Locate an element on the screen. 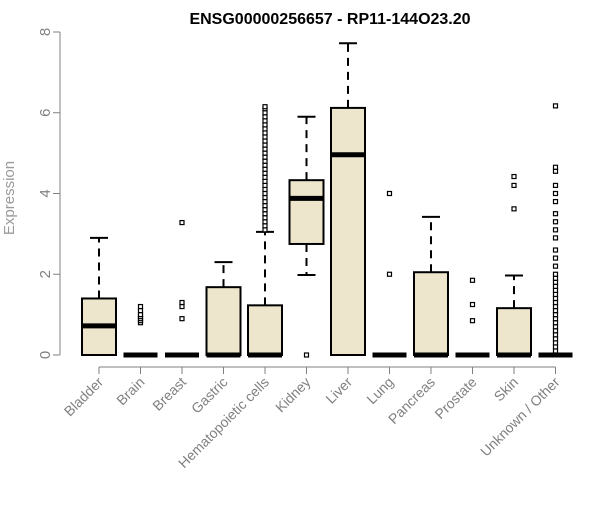  x-tick-label: Lung is located at coordinates (379, 390).